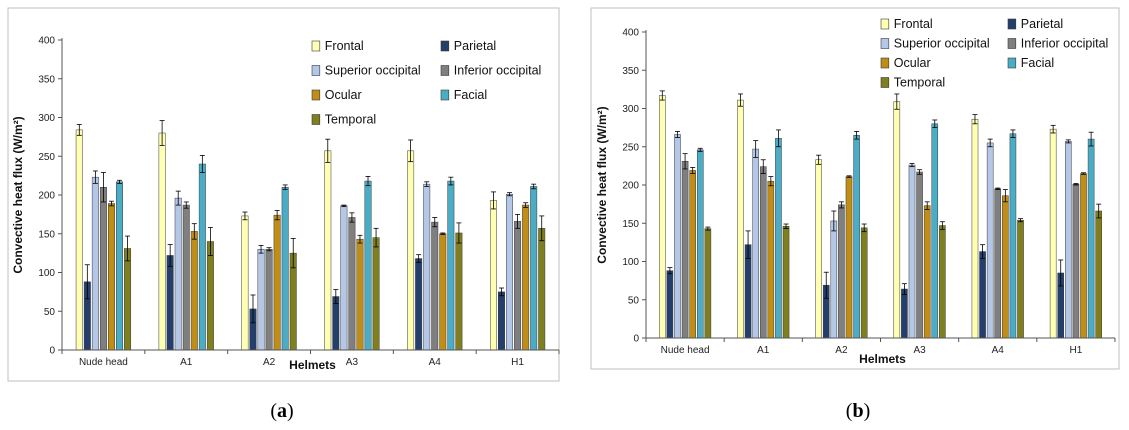  I want to click on x-tick-label: H1, so click(1076, 350).